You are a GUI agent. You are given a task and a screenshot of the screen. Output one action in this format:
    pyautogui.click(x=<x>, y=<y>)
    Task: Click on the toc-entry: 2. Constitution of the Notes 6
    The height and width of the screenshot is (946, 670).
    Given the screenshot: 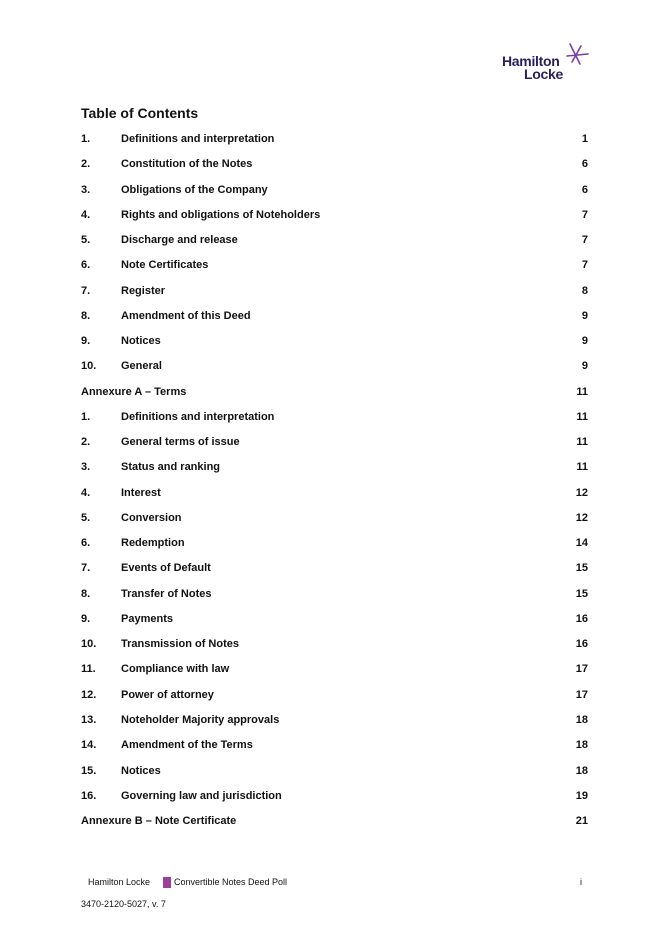 What is the action you would take?
    pyautogui.click(x=334, y=164)
    